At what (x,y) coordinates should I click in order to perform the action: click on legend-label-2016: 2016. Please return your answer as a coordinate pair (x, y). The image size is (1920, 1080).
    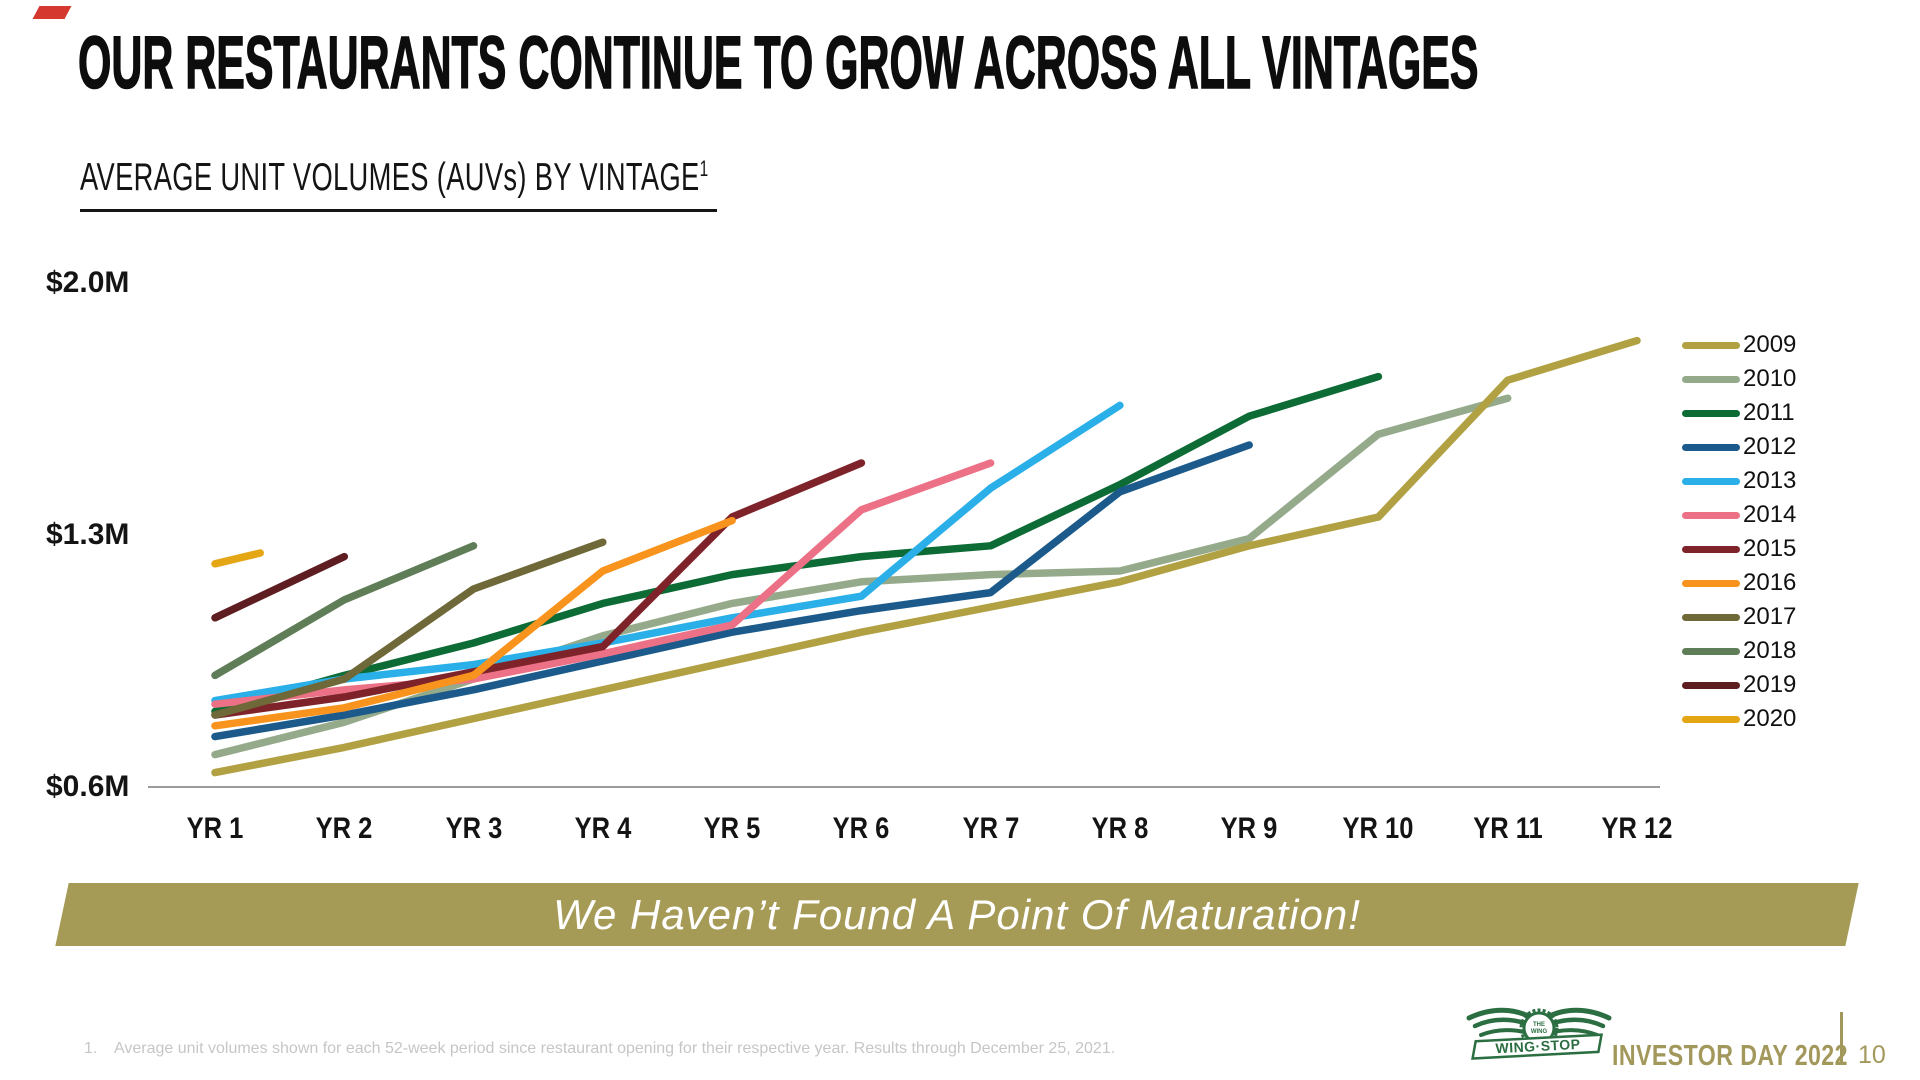
    Looking at the image, I should click on (1770, 582).